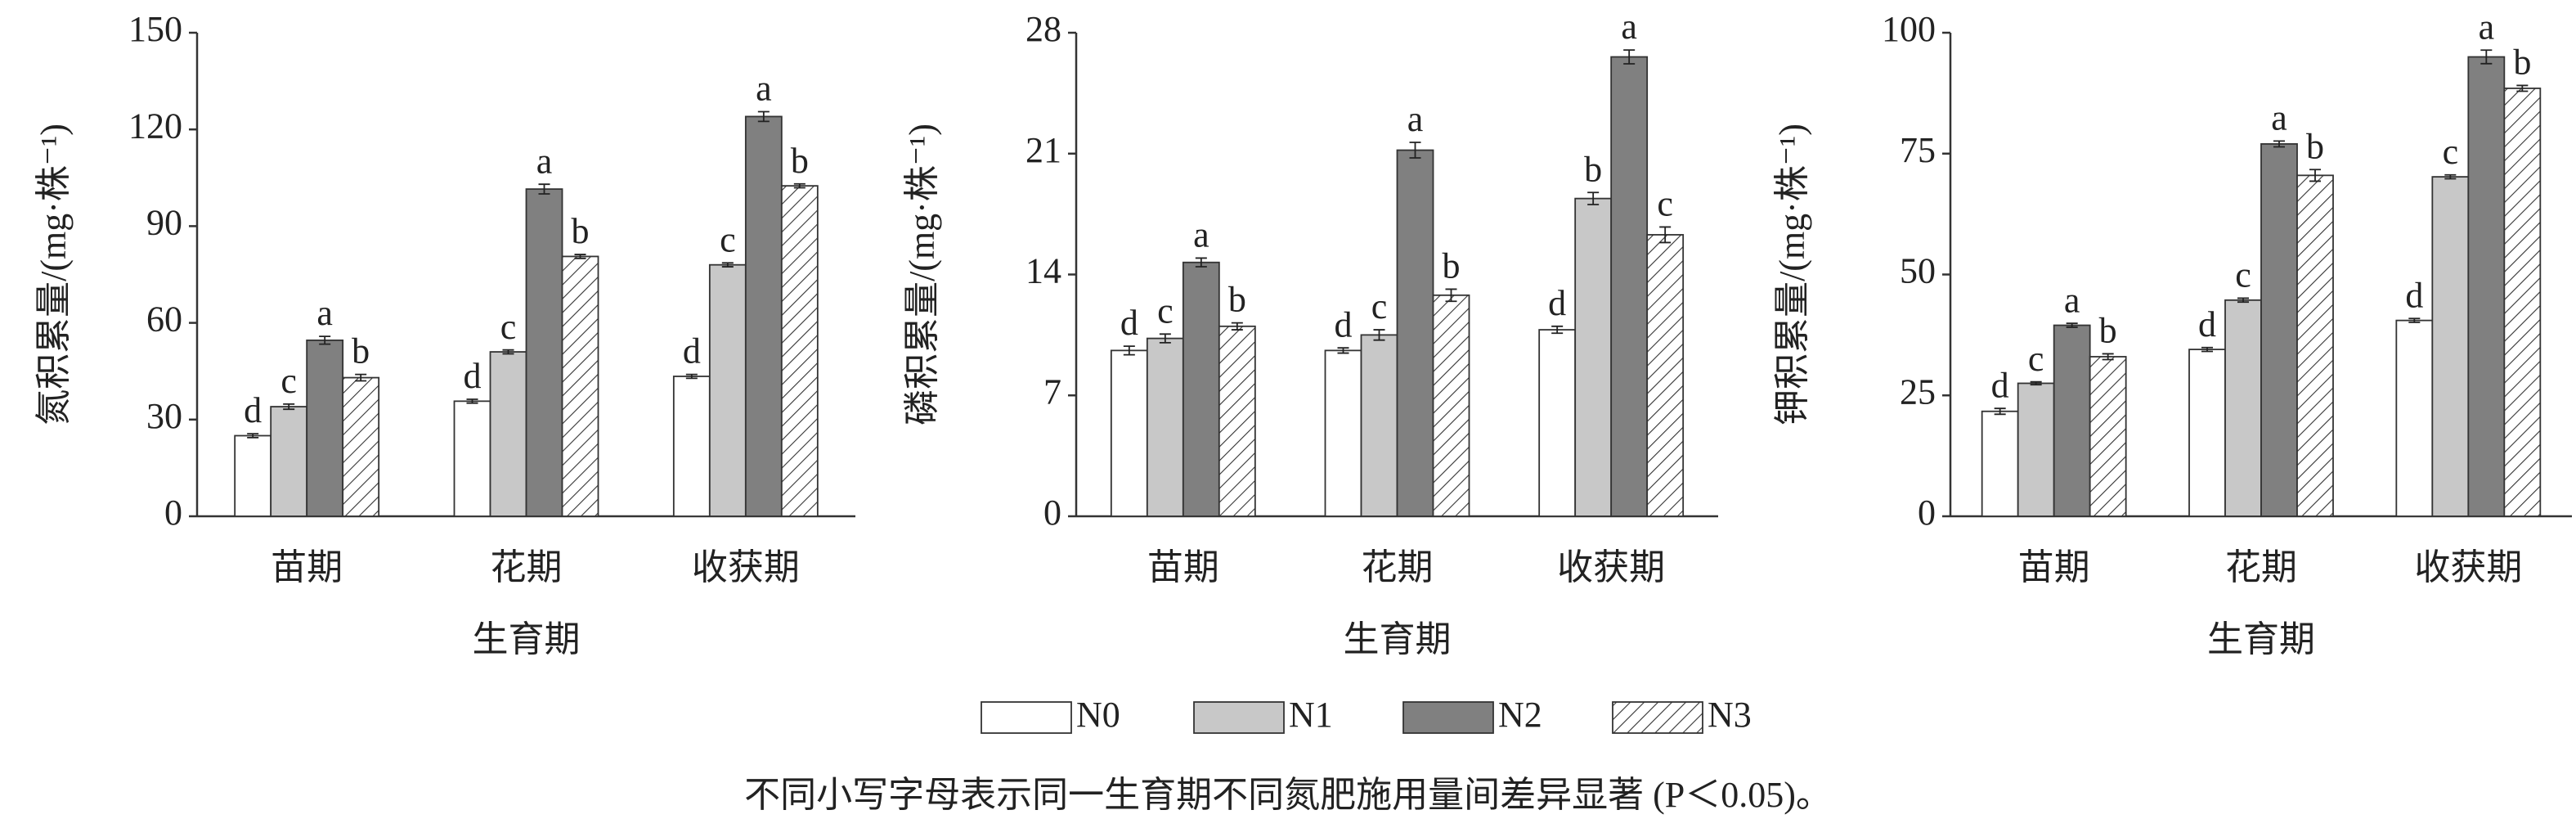 The width and height of the screenshot is (2576, 828). Describe the element at coordinates (155, 29) in the screenshot. I see `y-tick-label: 150` at that location.